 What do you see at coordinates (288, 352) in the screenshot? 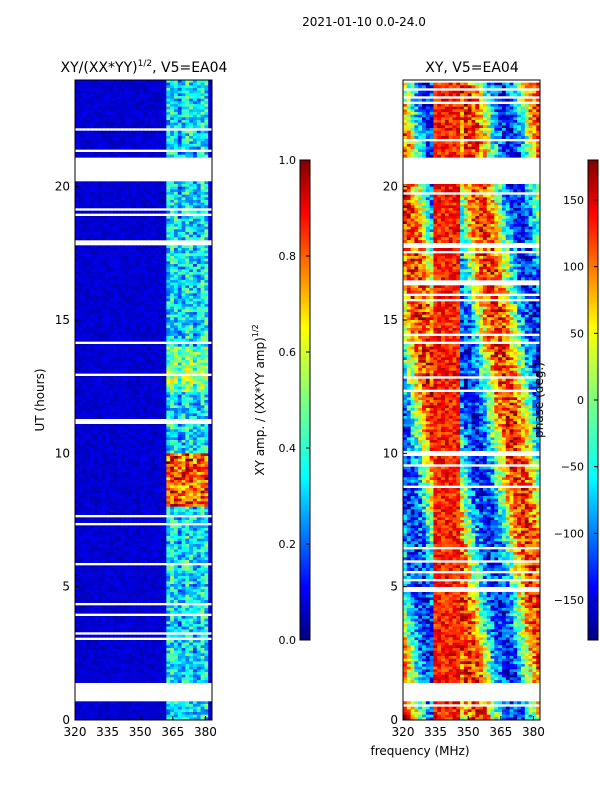
I see `colorbar-tick-label: 0.6` at bounding box center [288, 352].